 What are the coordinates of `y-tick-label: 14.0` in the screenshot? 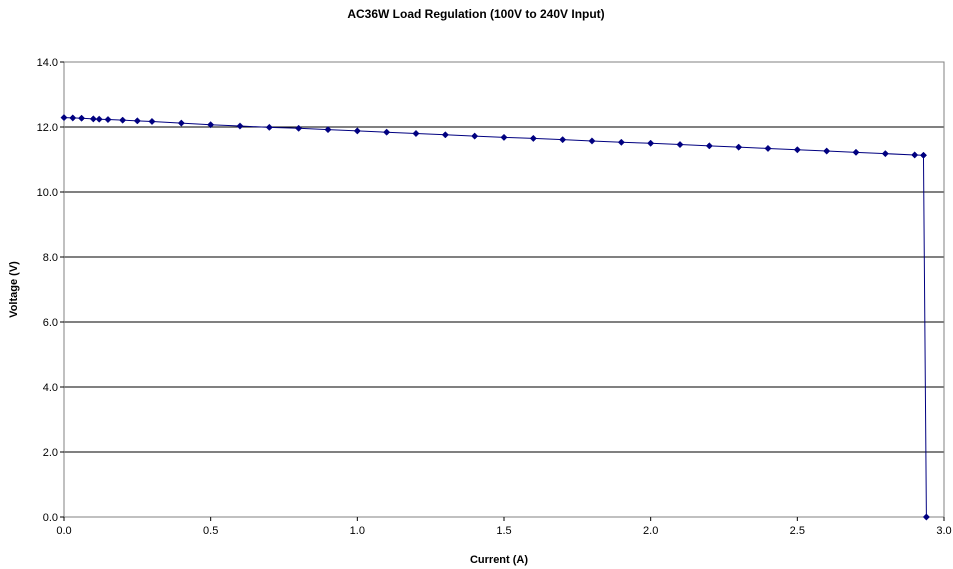 It's located at (47, 63).